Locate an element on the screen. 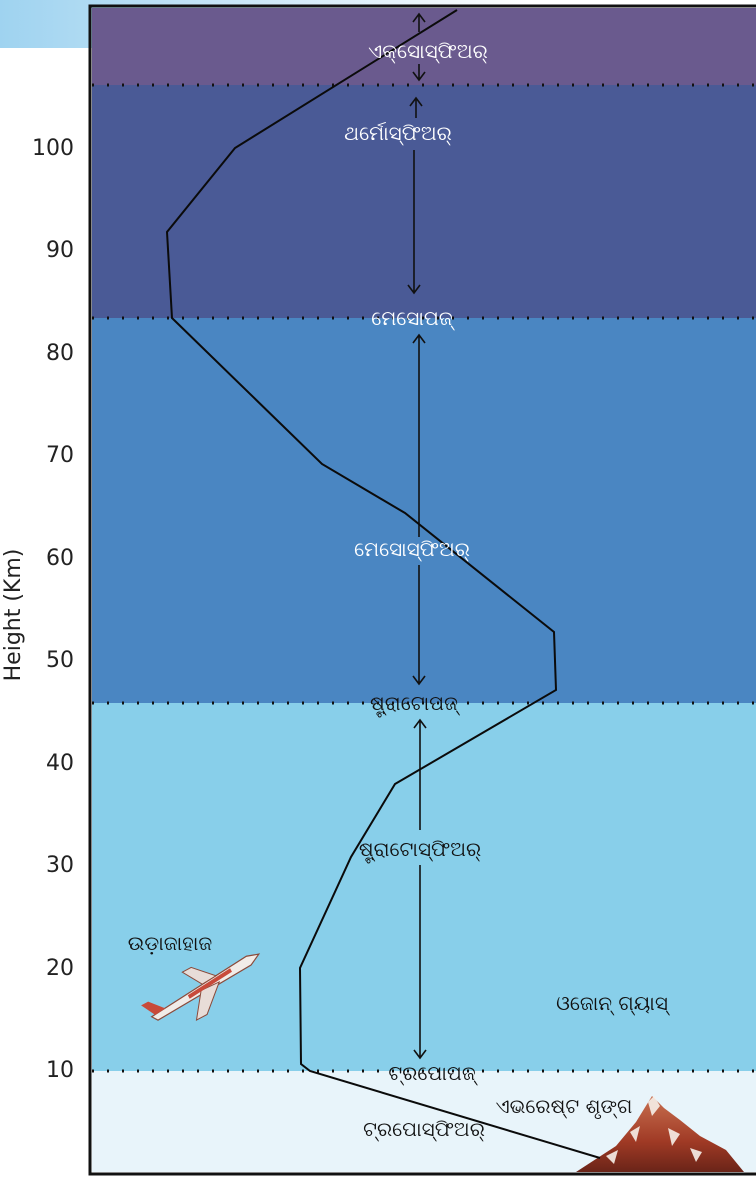 The image size is (756, 1178). everest-label: ଏଭରେଷ୍ଟ ଶୃଙ୍ଗ is located at coordinates (564, 1106).